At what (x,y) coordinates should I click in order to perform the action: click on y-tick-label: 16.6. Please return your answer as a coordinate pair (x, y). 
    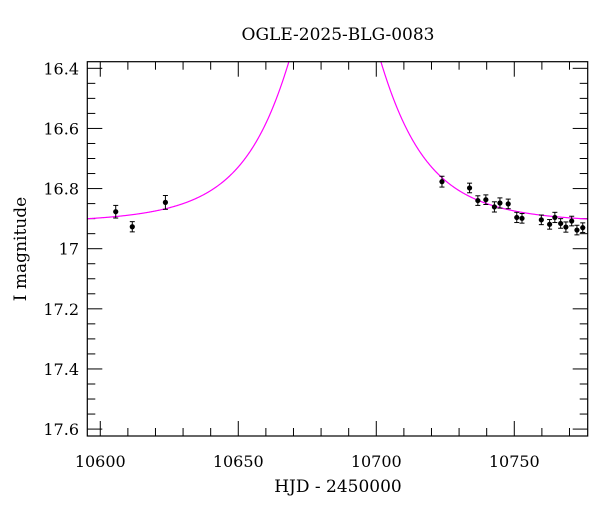
    Looking at the image, I should click on (61, 128).